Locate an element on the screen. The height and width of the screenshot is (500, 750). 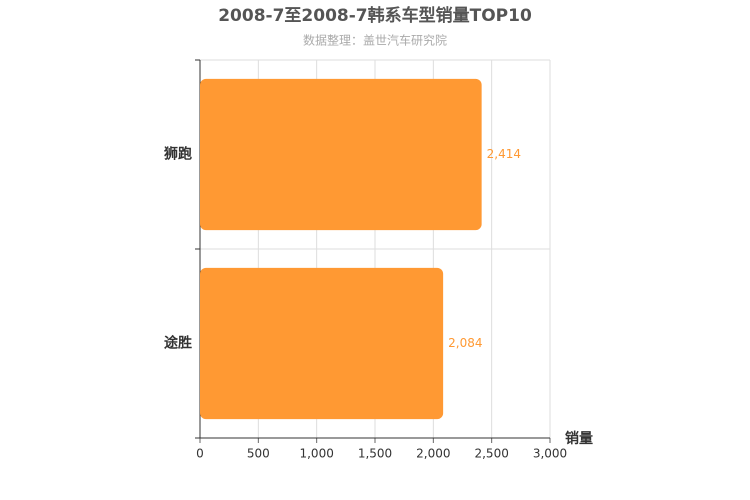
value-label: 2,084 is located at coordinates (465, 343).